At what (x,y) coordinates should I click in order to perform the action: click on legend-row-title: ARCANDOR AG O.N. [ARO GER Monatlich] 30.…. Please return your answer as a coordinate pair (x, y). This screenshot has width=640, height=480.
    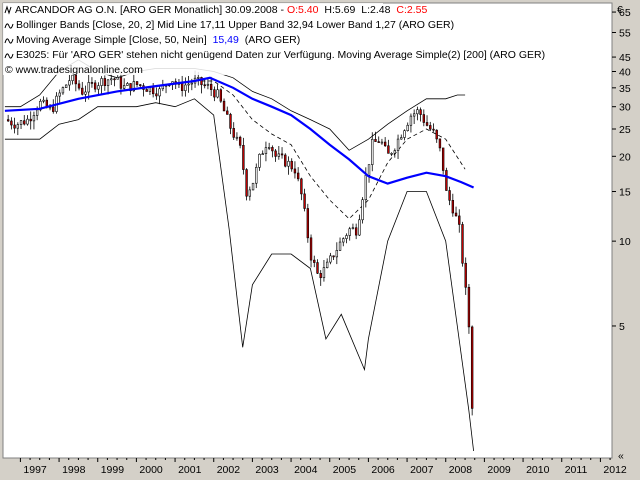
    Looking at the image, I should click on (215, 10).